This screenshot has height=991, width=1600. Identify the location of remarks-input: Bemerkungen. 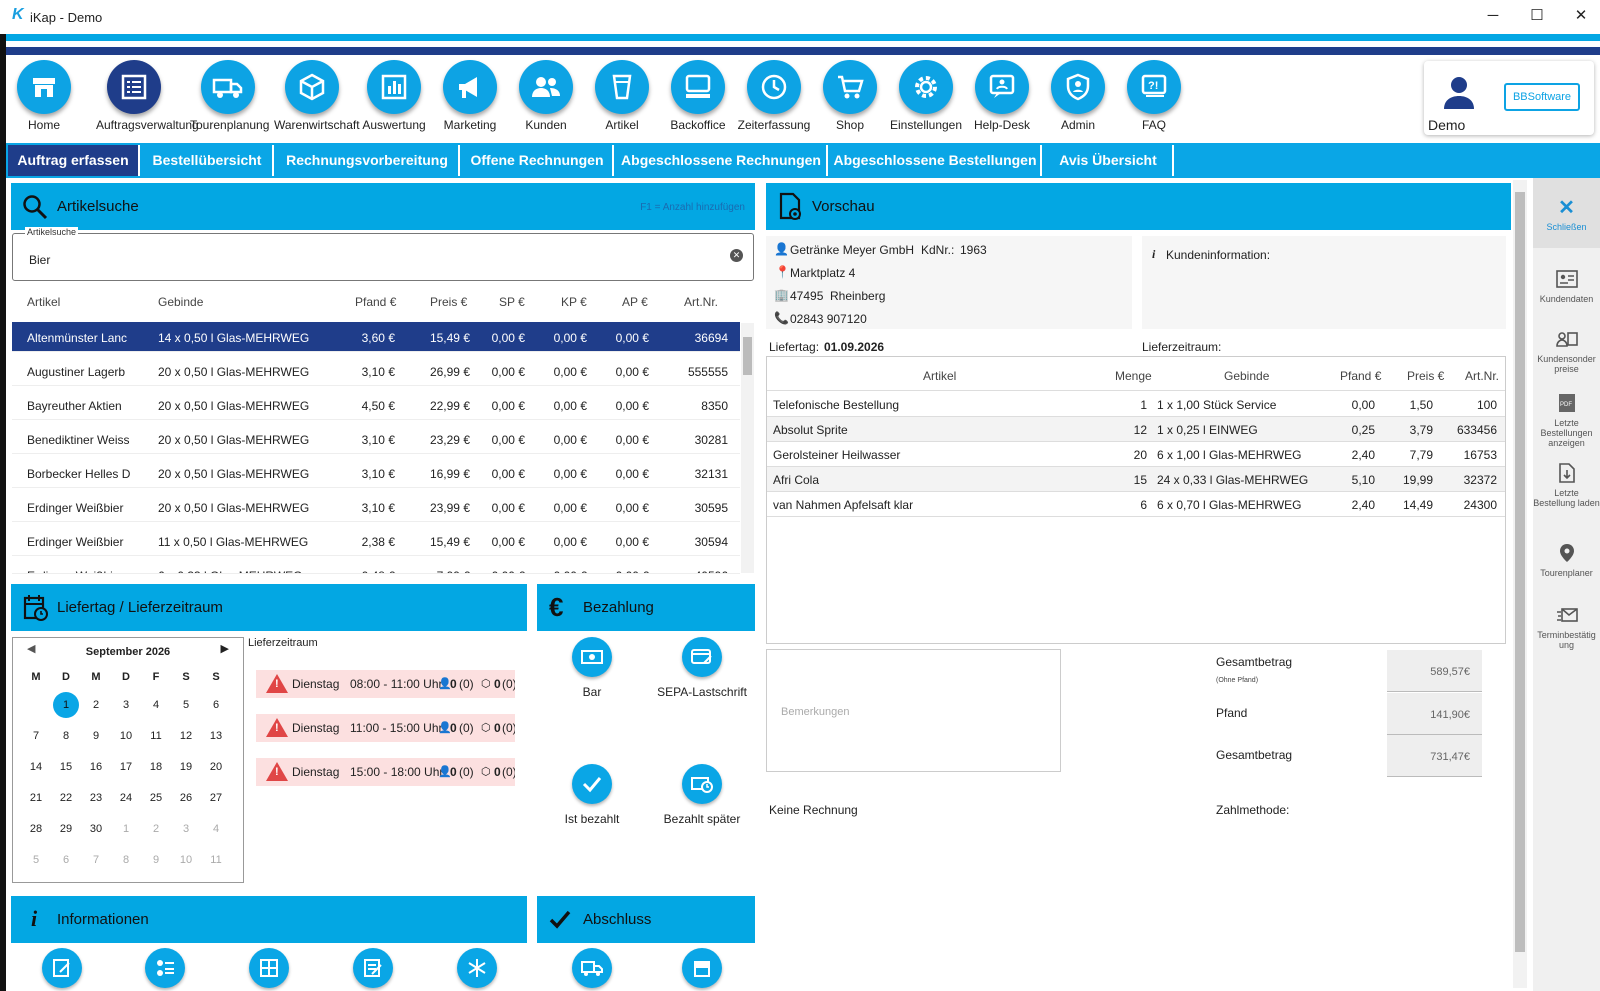
(913, 710).